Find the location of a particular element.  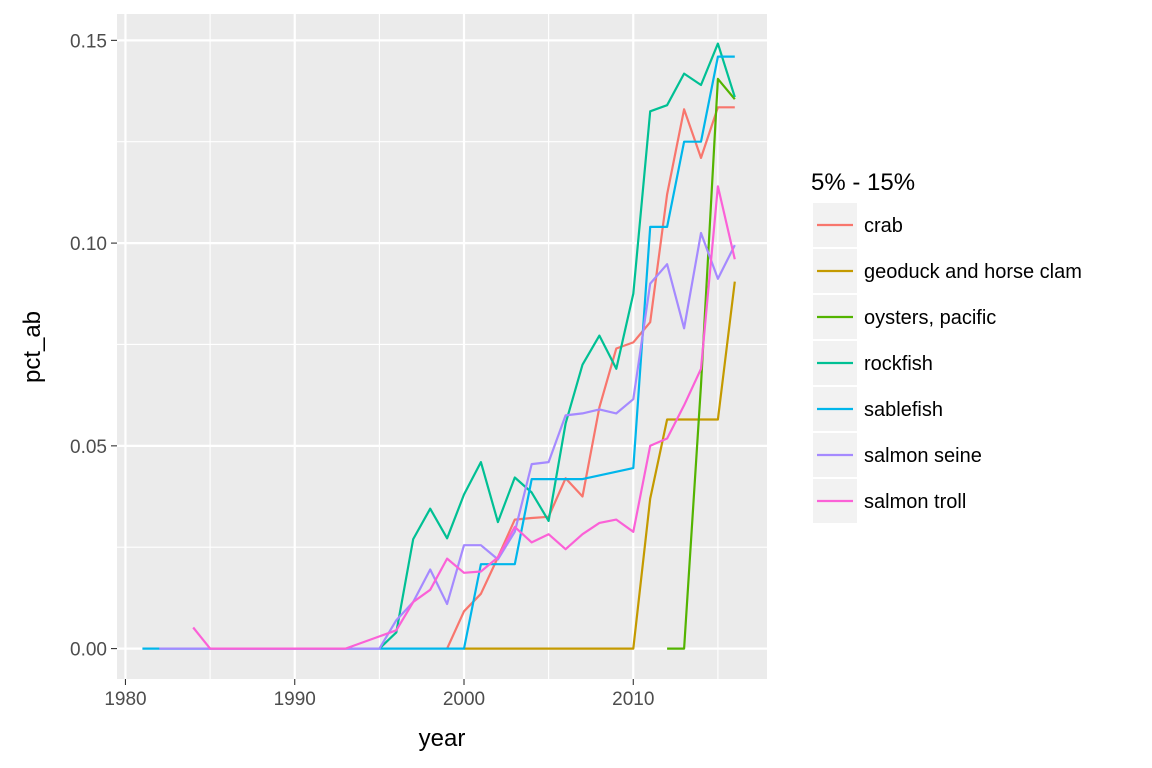

legend-item: geoduck and horse clam is located at coordinates (947, 271).